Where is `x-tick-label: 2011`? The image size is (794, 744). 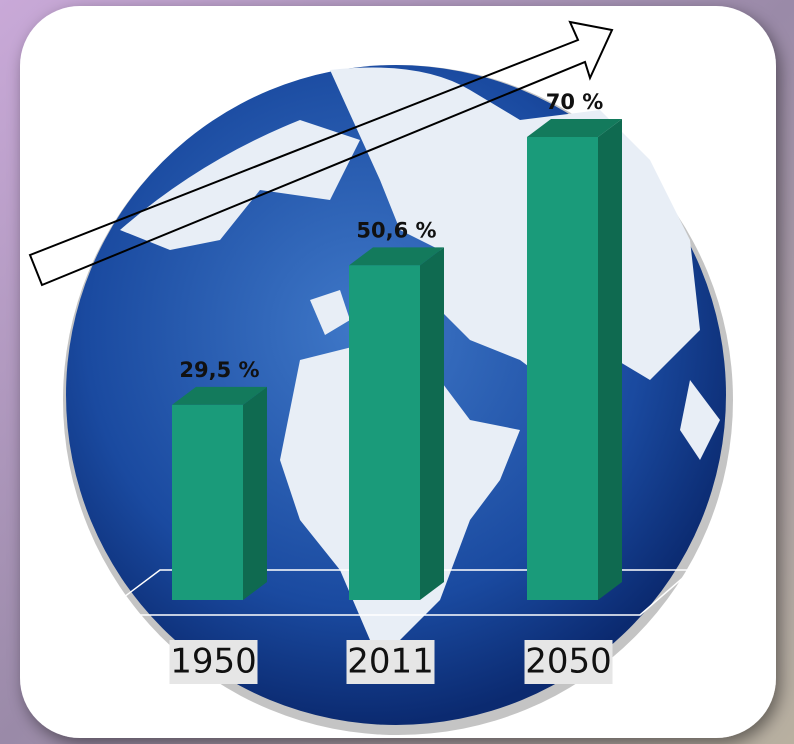
x-tick-label: 2011 is located at coordinates (390, 662).